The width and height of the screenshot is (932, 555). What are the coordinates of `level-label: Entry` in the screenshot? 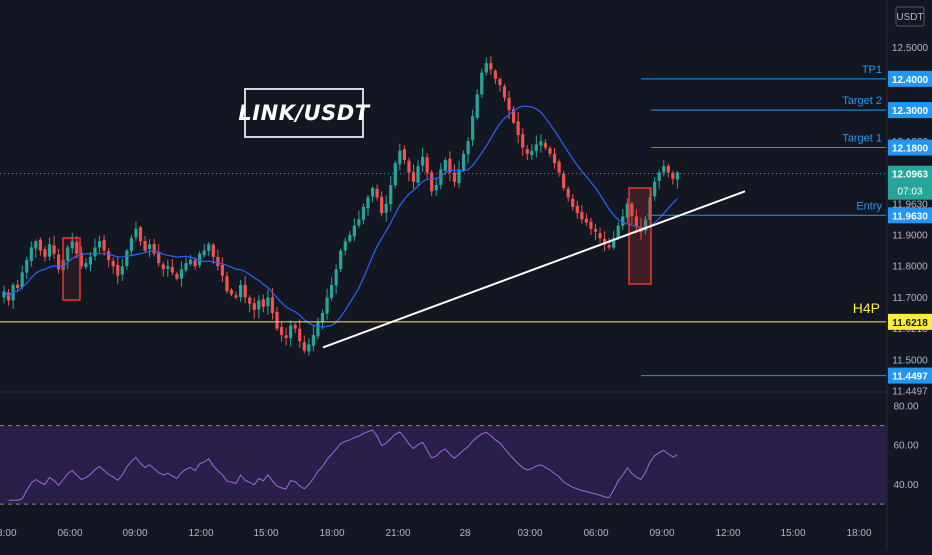 It's located at (869, 206).